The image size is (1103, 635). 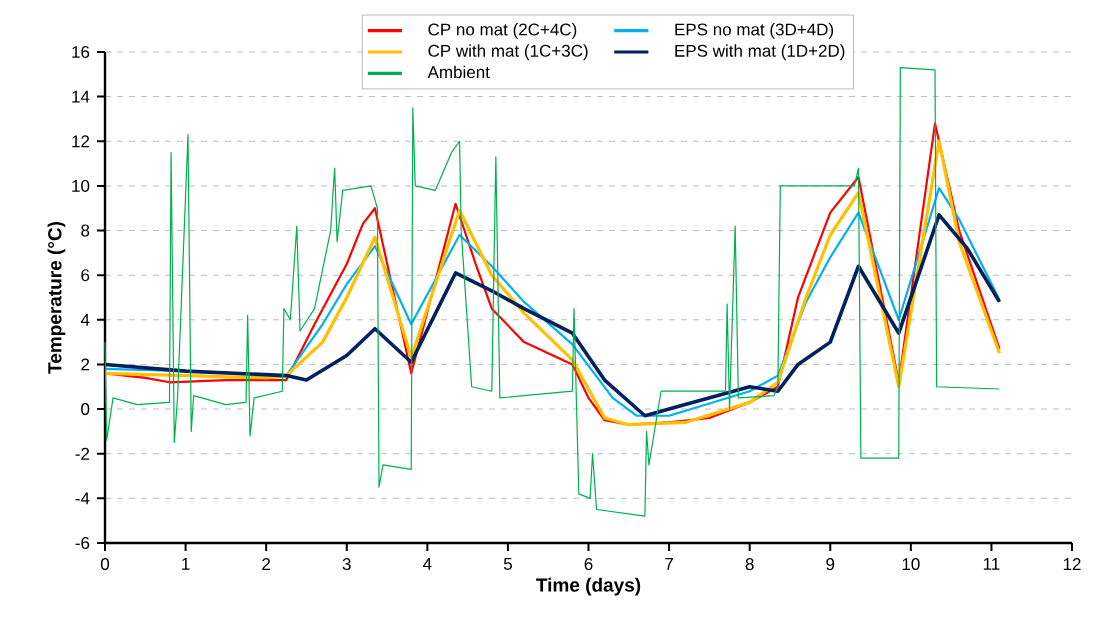 I want to click on x-tick-label: 2, so click(x=266, y=564).